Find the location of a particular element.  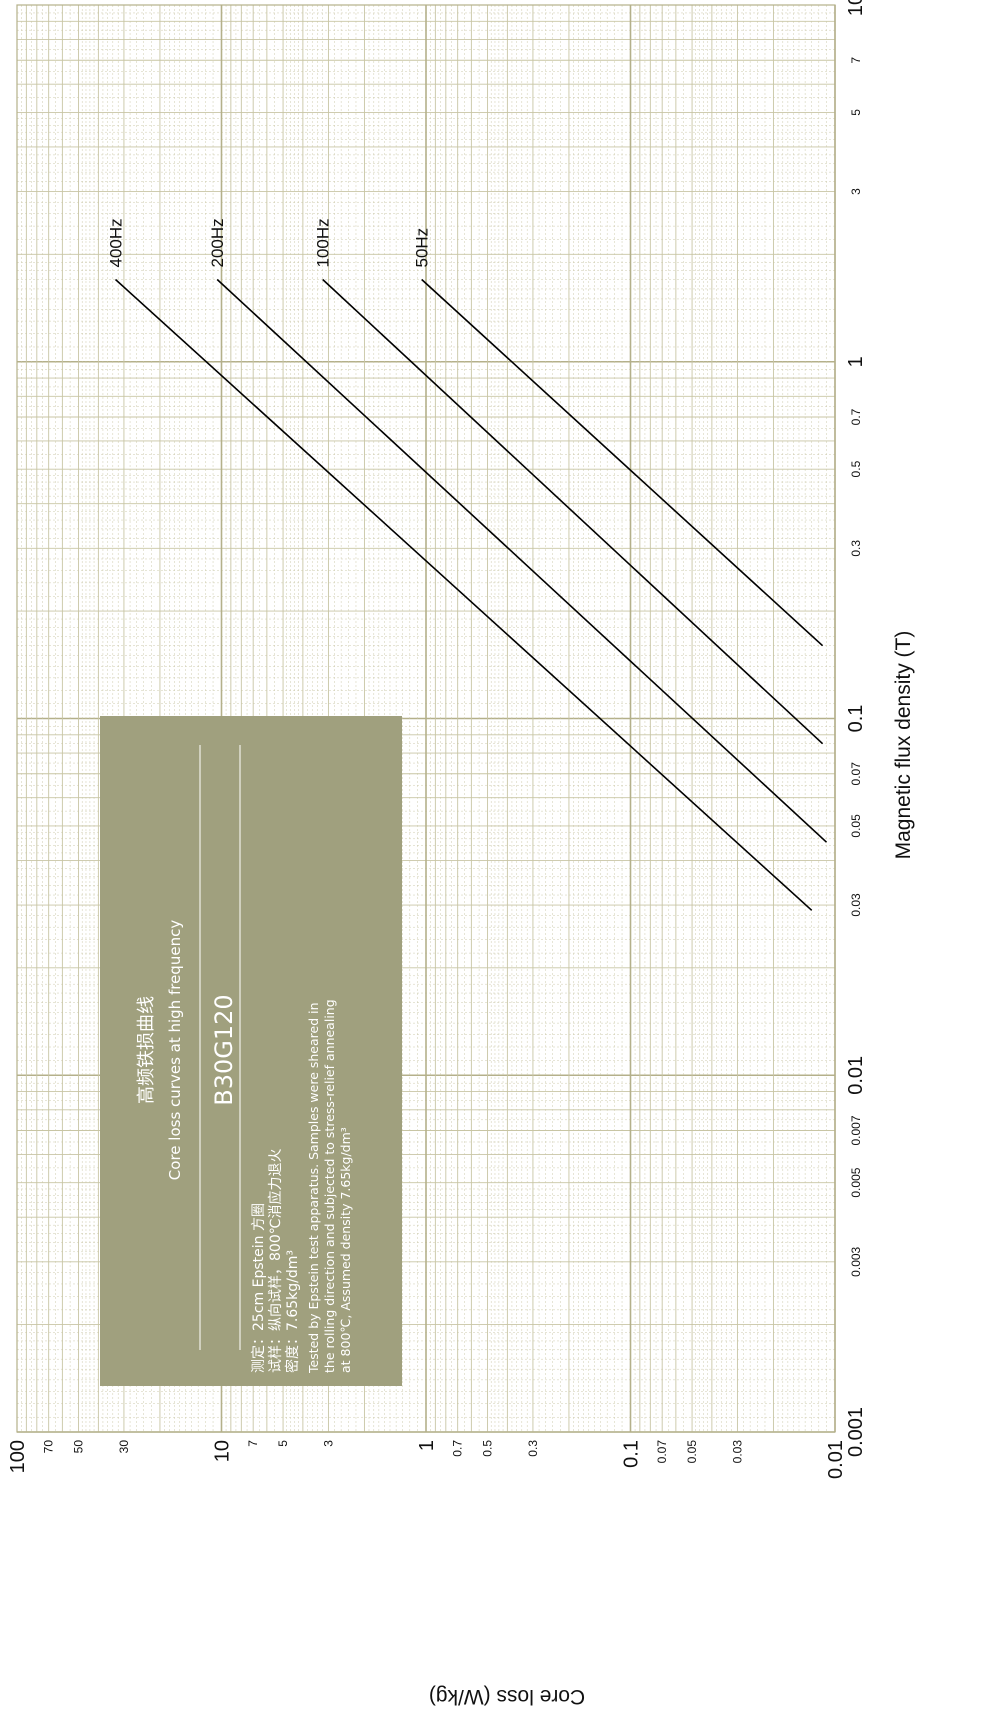

x-tick-label: 0.1 is located at coordinates (856, 719).